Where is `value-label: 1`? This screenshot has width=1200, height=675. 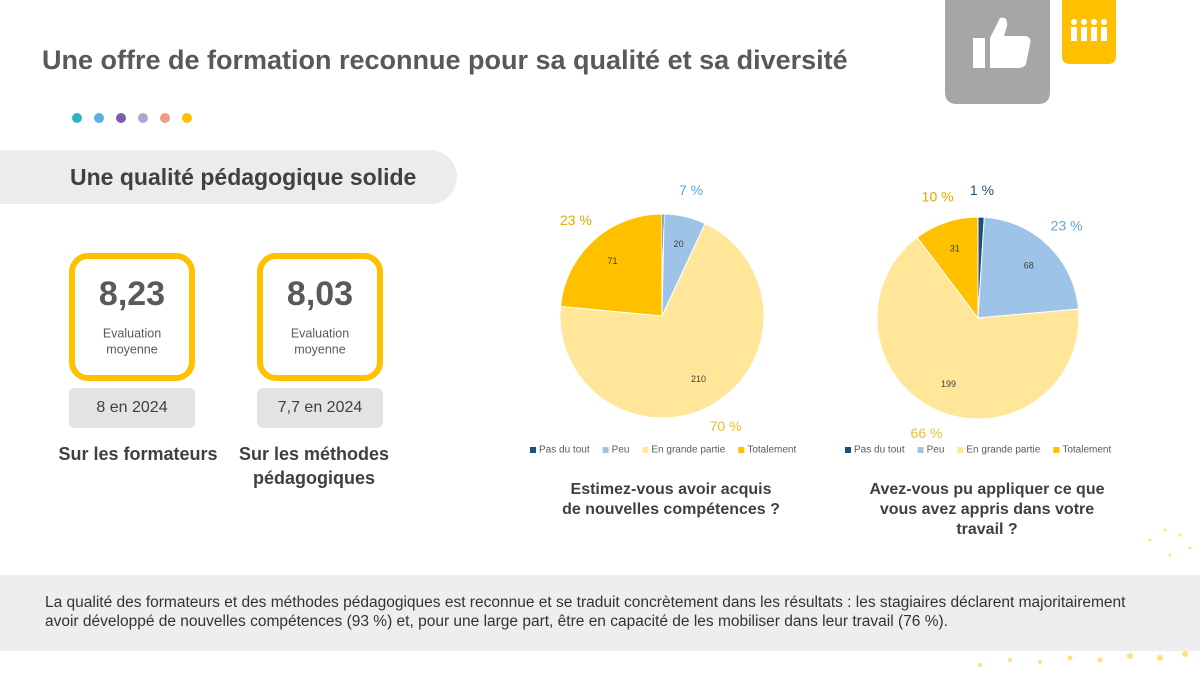
value-label: 1 is located at coordinates (662, 224).